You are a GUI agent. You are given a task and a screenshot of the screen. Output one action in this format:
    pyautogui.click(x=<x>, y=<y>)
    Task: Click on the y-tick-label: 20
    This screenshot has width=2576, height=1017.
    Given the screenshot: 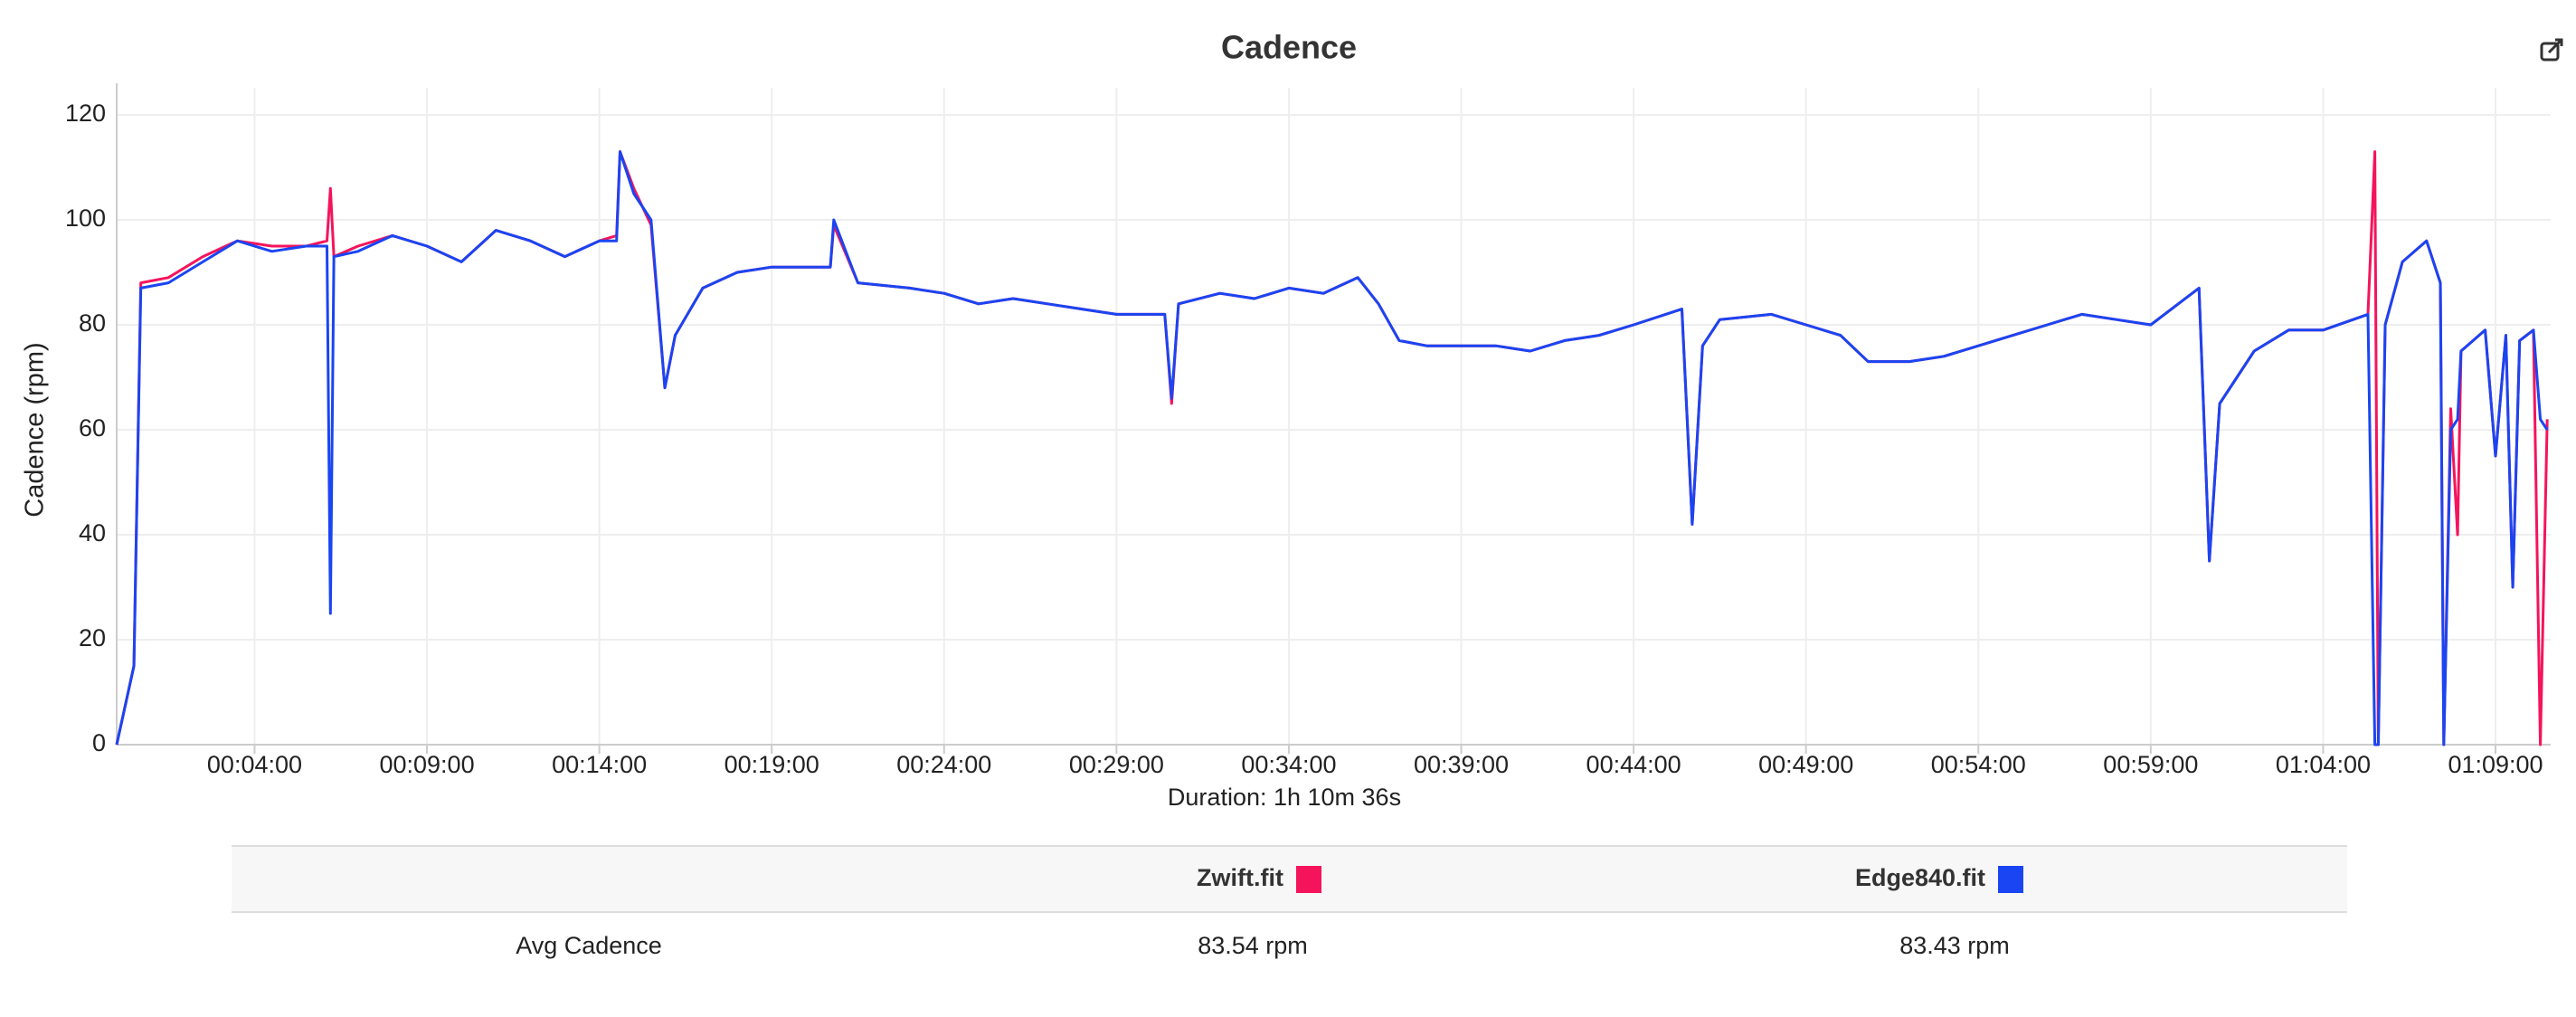 What is the action you would take?
    pyautogui.click(x=92, y=637)
    